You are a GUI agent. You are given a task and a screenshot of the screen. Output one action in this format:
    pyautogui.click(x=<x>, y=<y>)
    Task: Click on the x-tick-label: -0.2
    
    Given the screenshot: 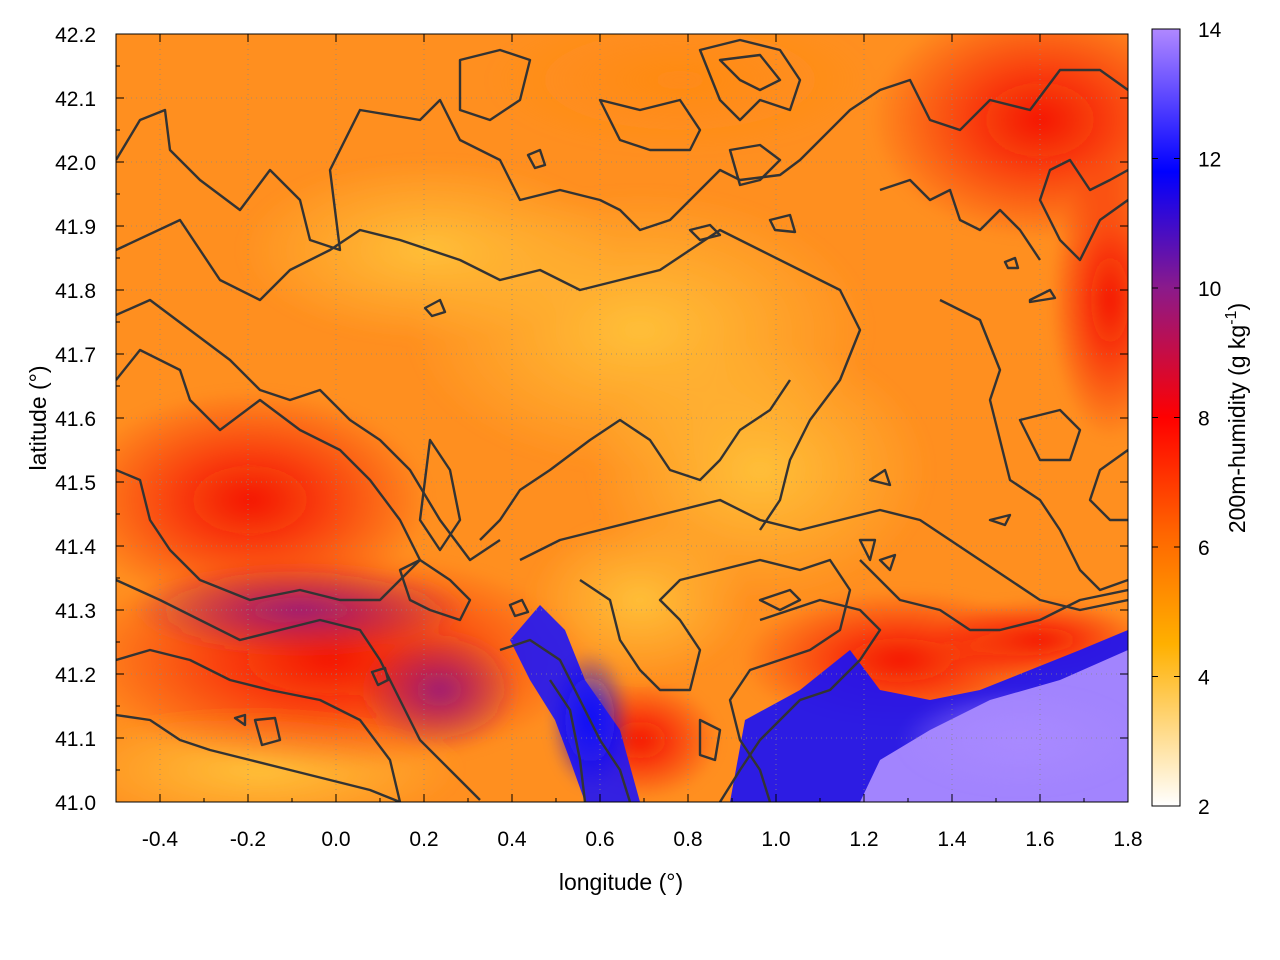 What is the action you would take?
    pyautogui.click(x=248, y=839)
    